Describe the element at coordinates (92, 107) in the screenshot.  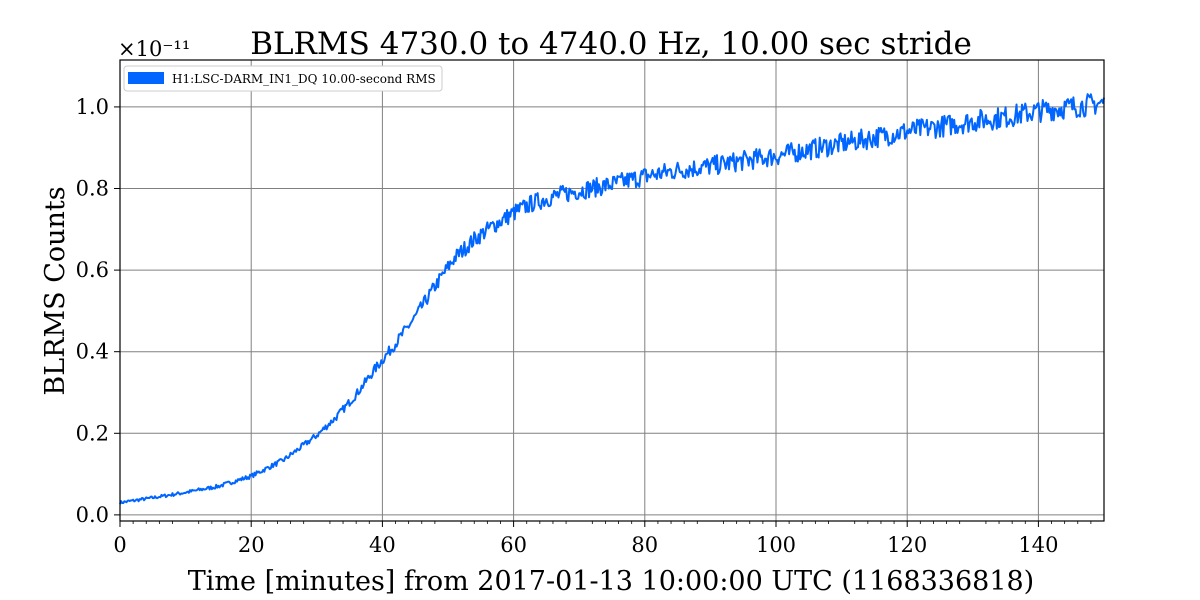
I see `y-tick-label: 1.0` at that location.